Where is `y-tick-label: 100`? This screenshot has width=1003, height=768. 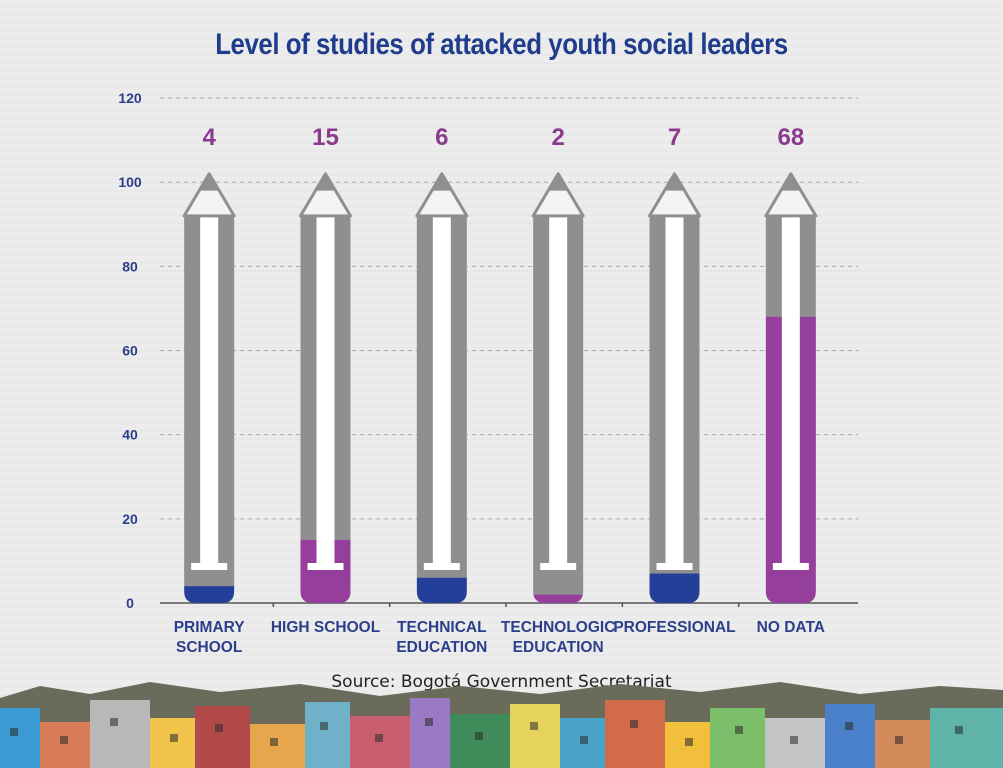
y-tick-label: 100 is located at coordinates (130, 182).